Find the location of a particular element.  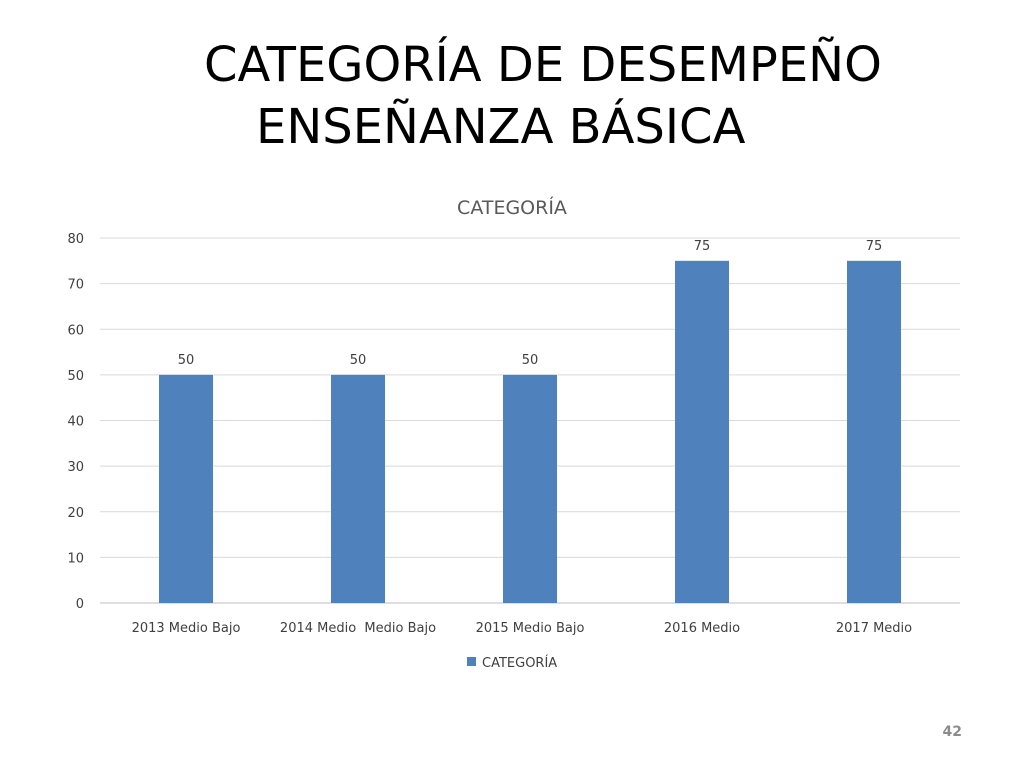

y-tick-label: 70 is located at coordinates (75, 285).